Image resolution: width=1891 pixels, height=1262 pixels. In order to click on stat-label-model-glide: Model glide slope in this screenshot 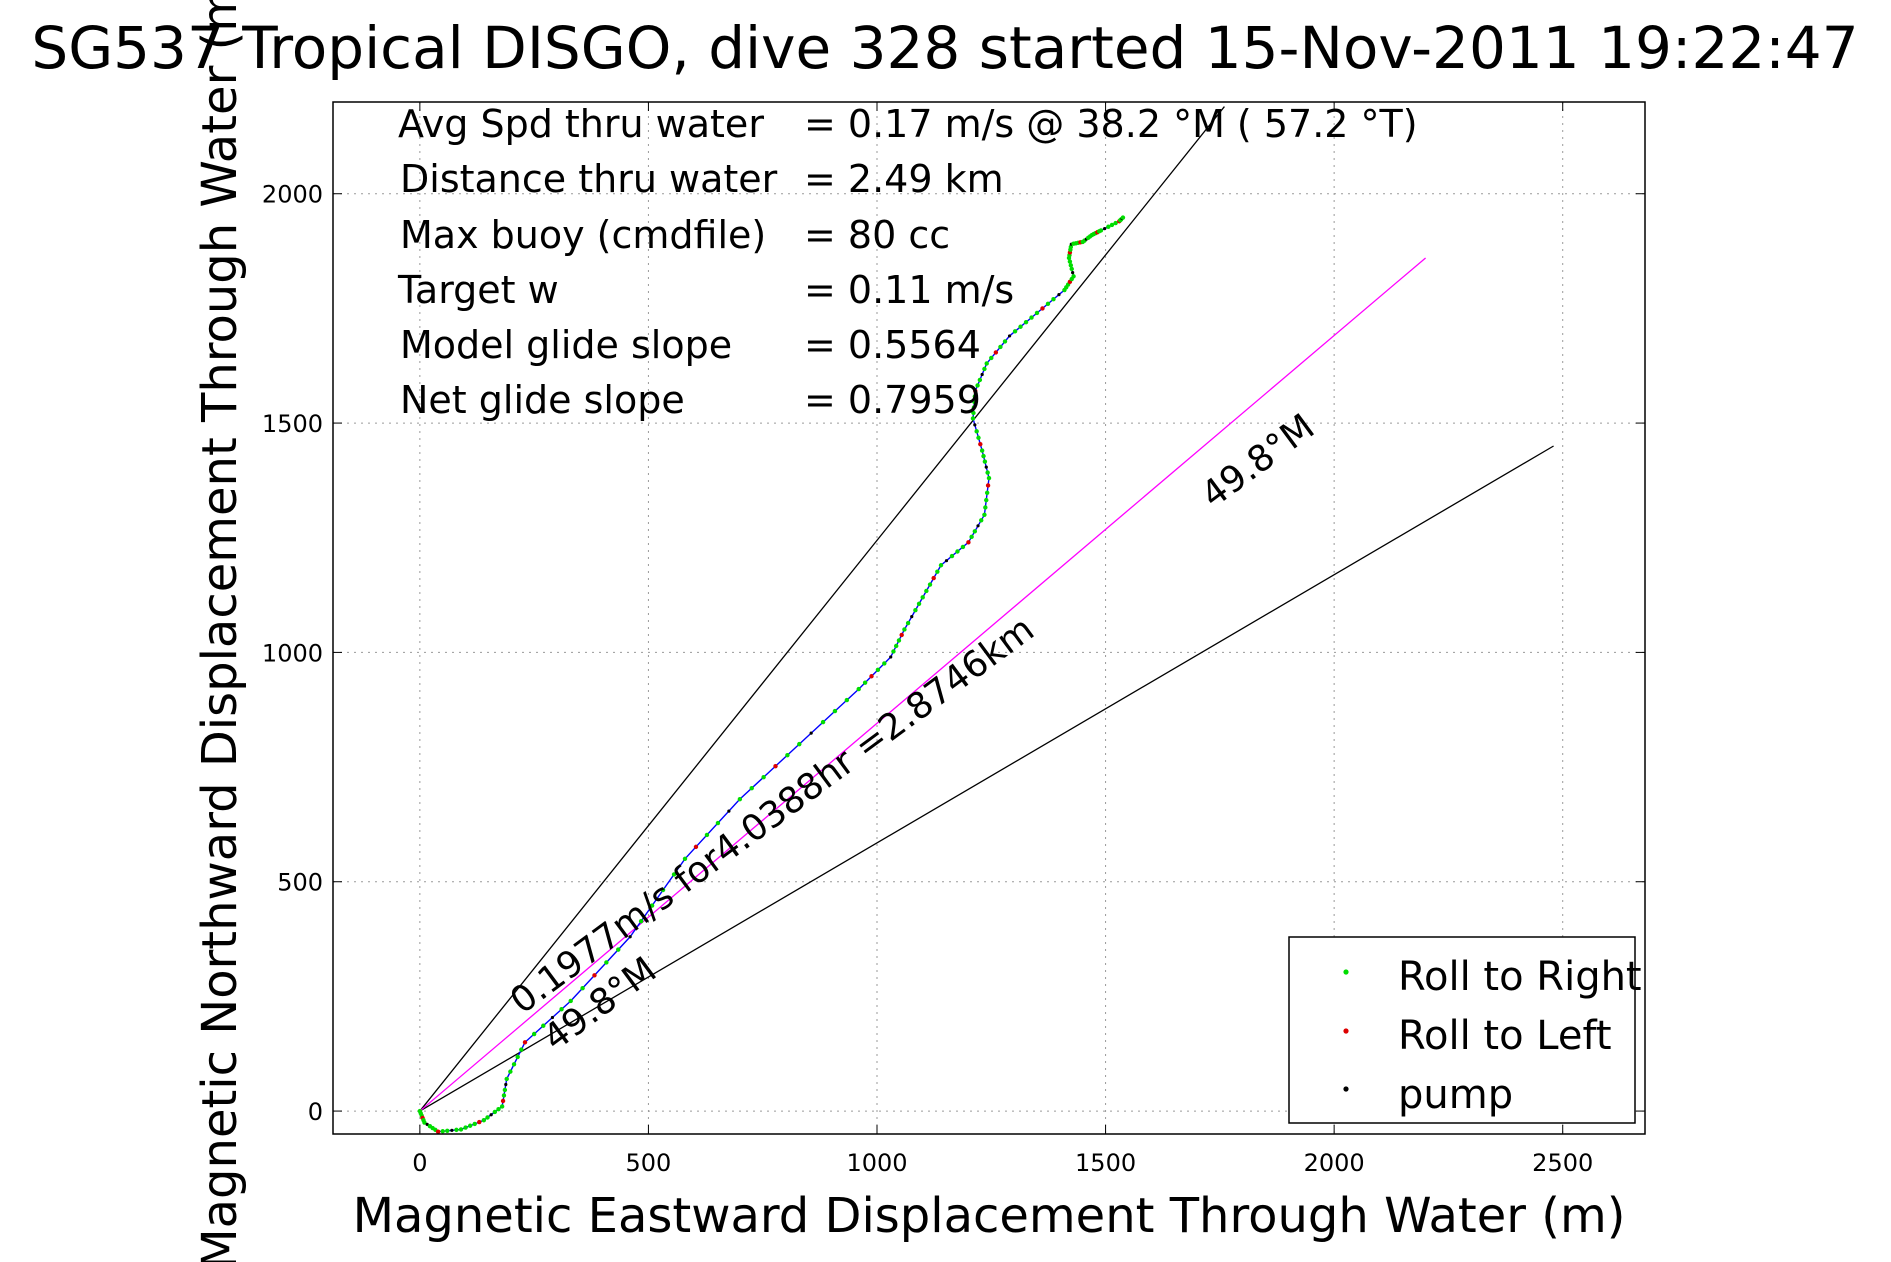, I will do `click(566, 345)`.